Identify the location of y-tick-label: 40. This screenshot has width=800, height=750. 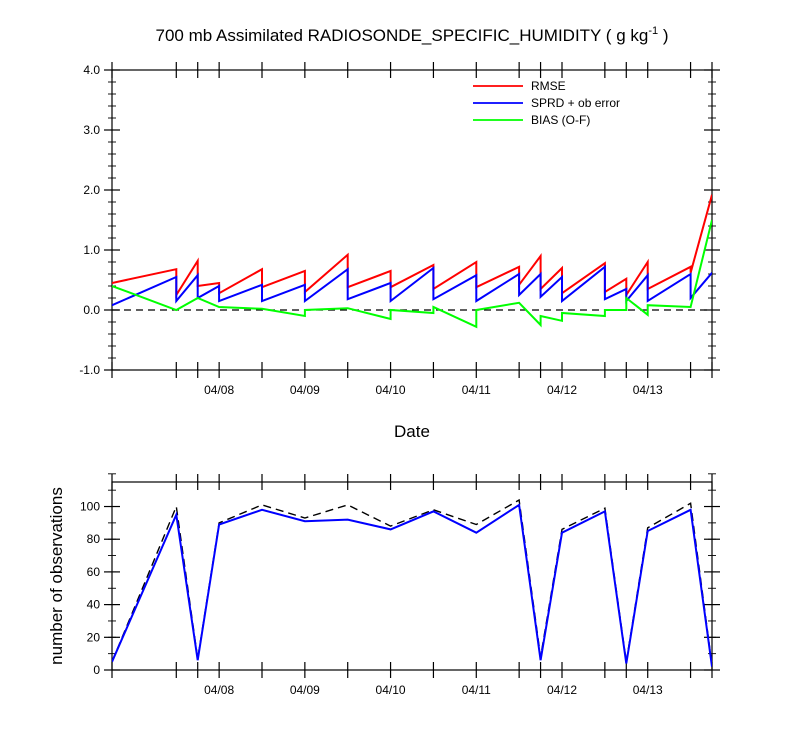
(94, 605).